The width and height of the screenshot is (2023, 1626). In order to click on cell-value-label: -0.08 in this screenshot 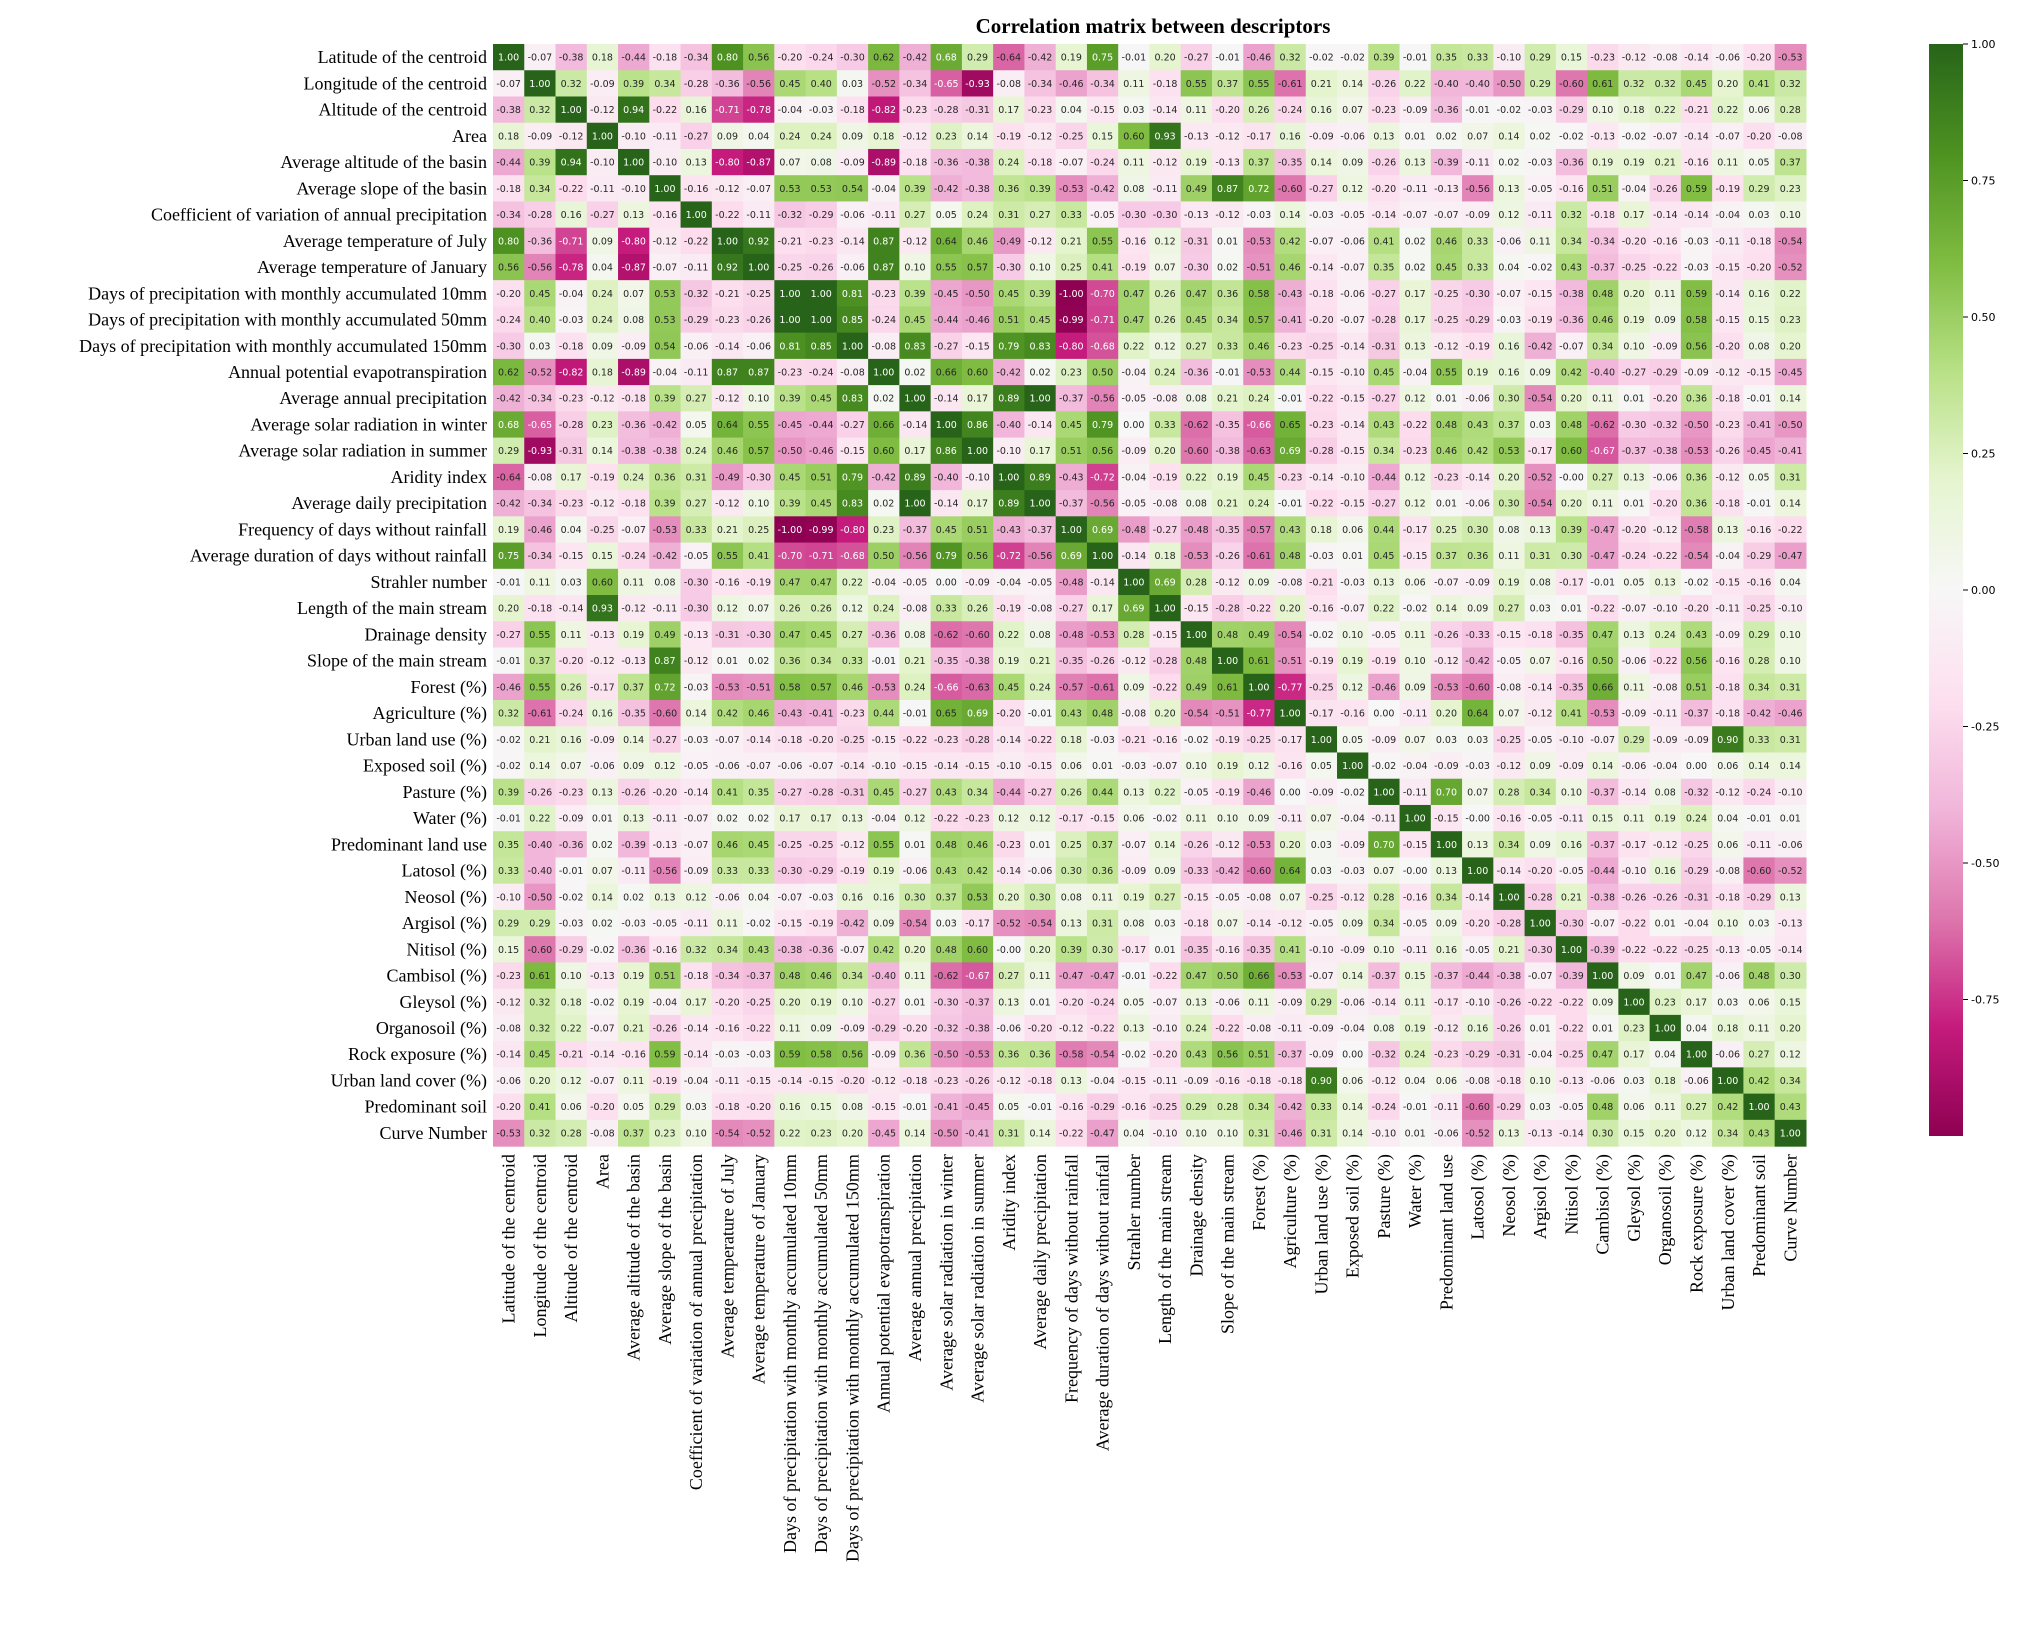, I will do `click(1259, 1029)`.